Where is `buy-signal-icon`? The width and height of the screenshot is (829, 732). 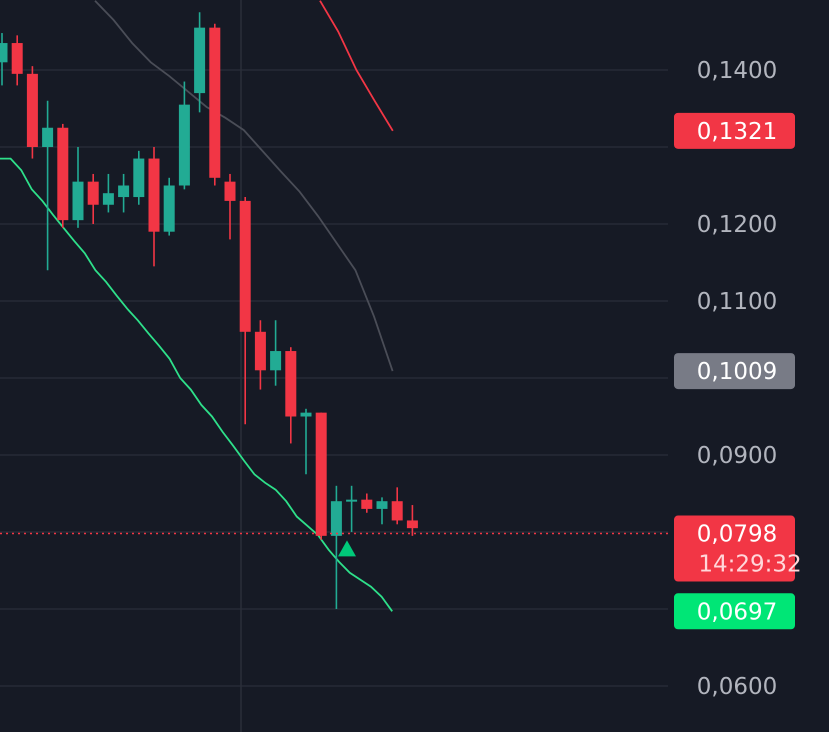
buy-signal-icon is located at coordinates (347, 548).